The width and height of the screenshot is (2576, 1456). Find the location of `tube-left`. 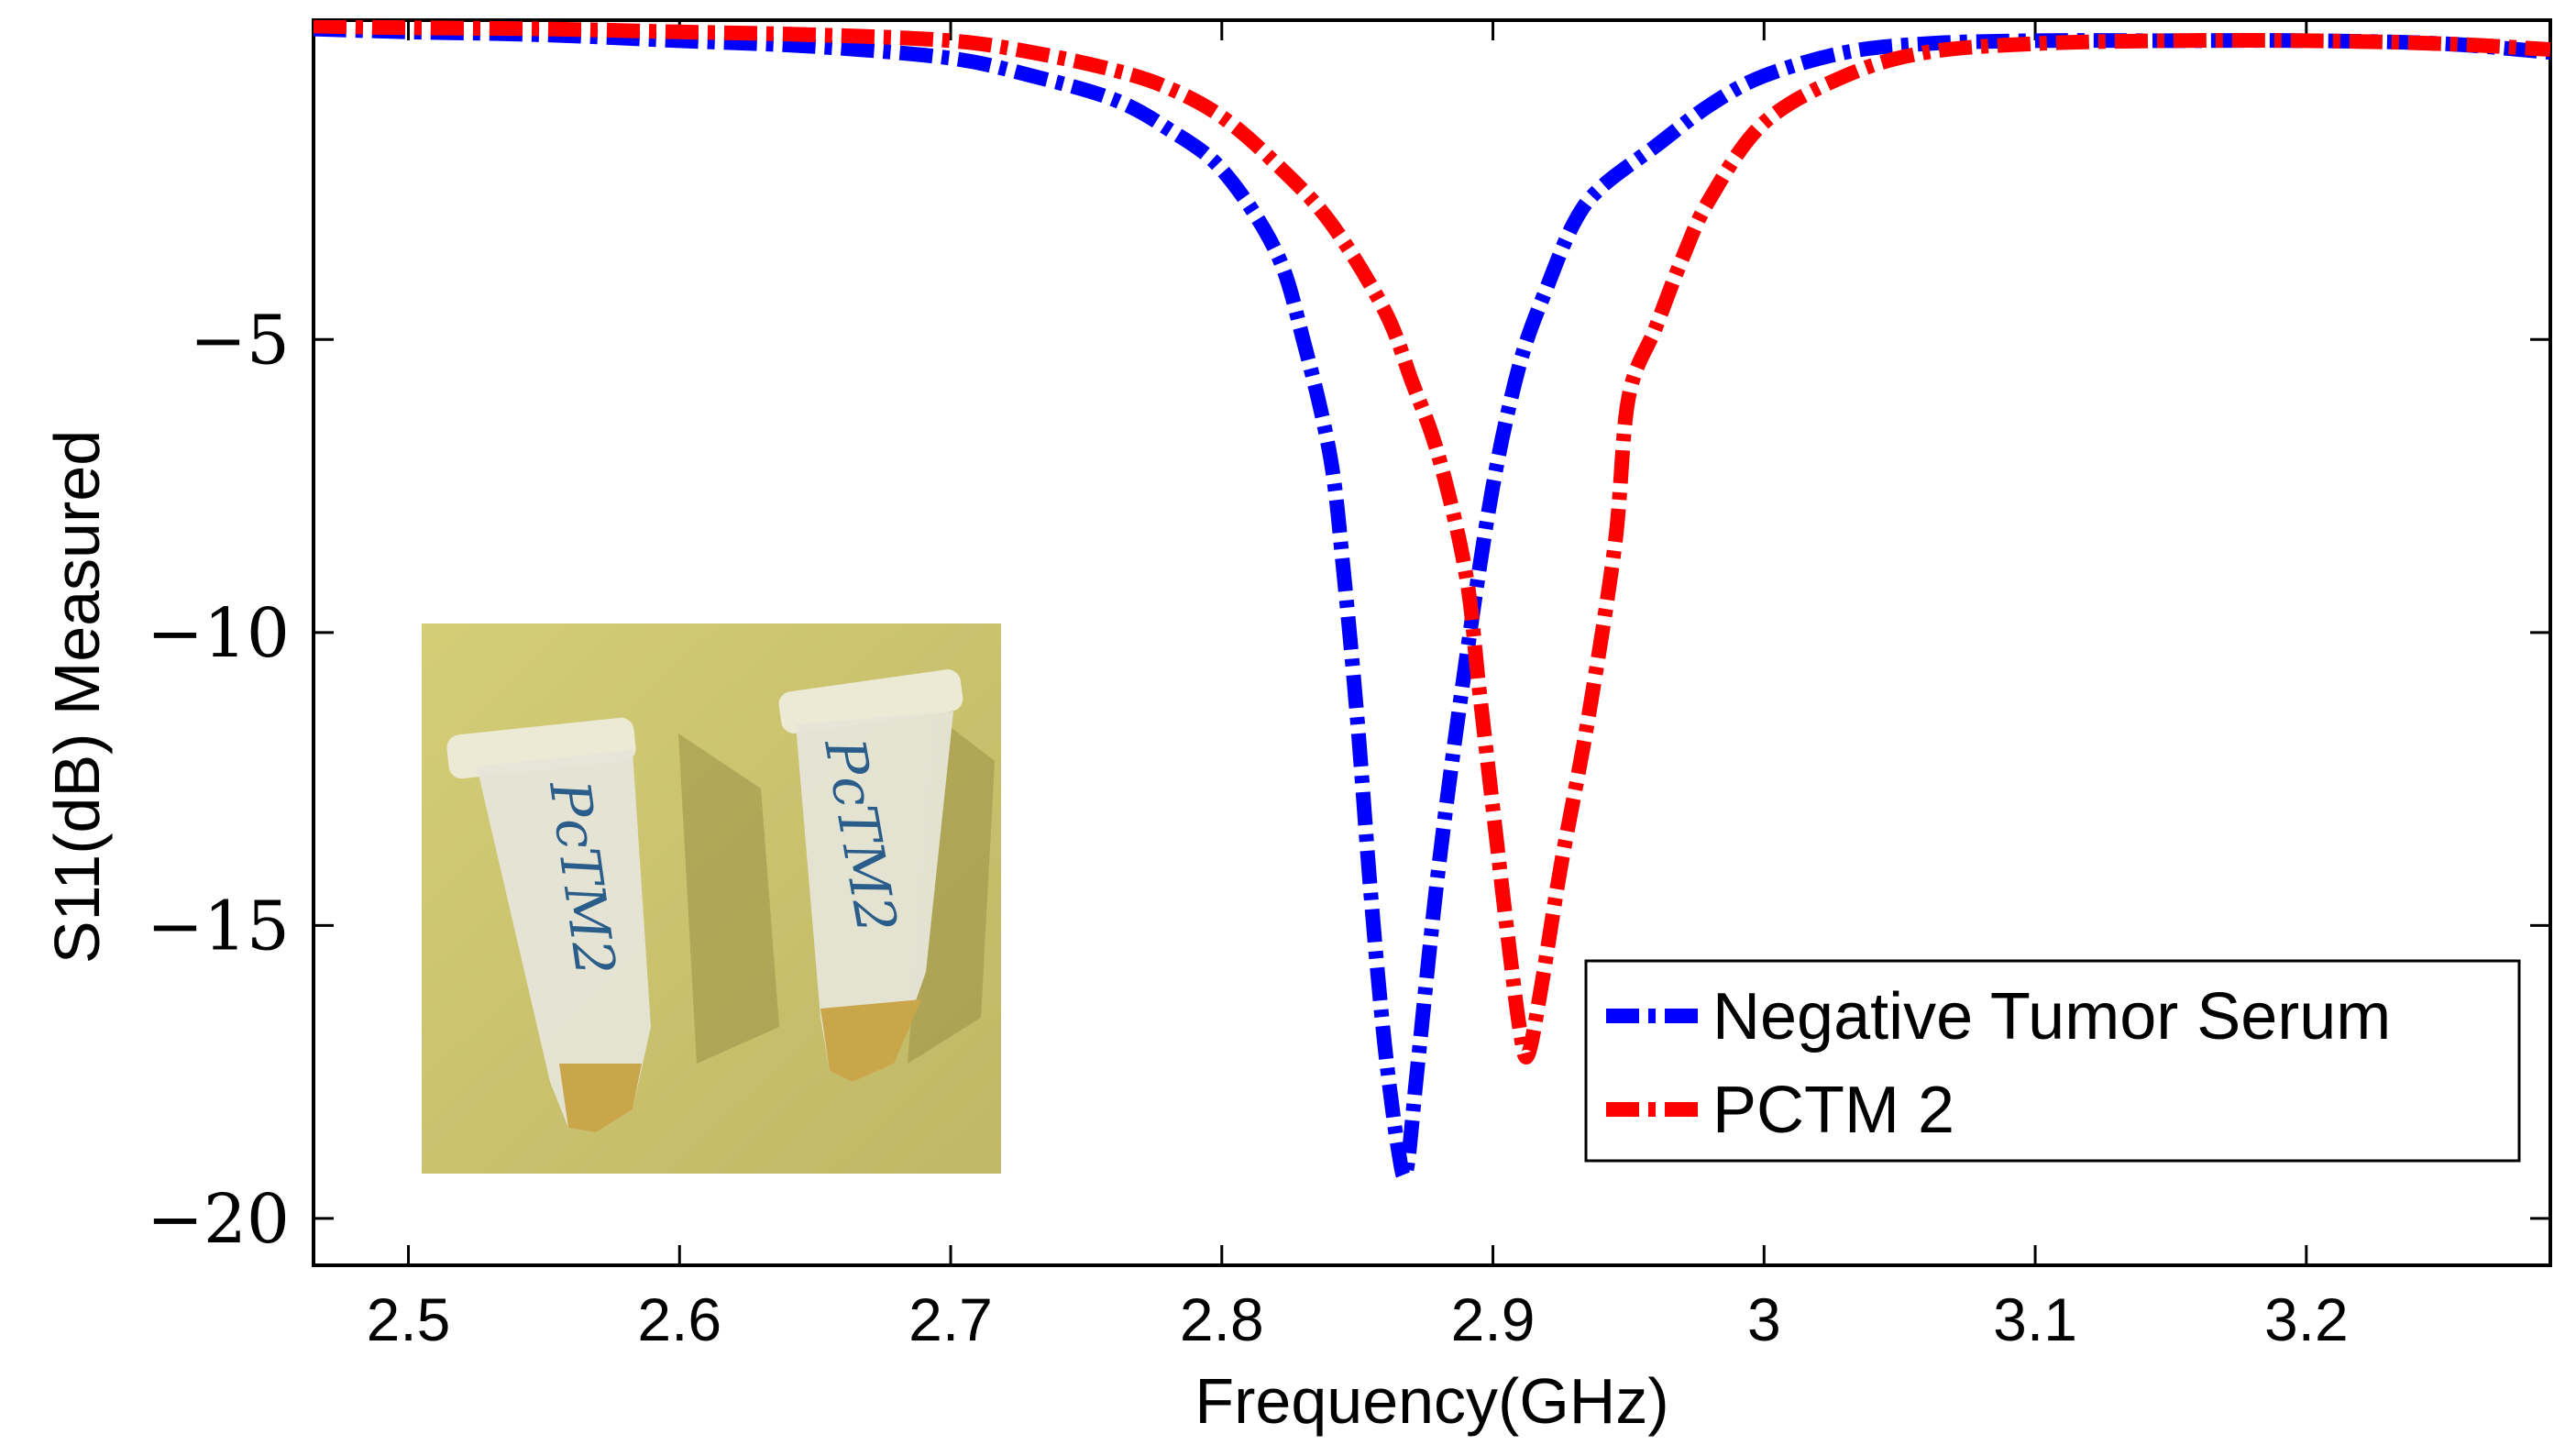

tube-left is located at coordinates (548, 924).